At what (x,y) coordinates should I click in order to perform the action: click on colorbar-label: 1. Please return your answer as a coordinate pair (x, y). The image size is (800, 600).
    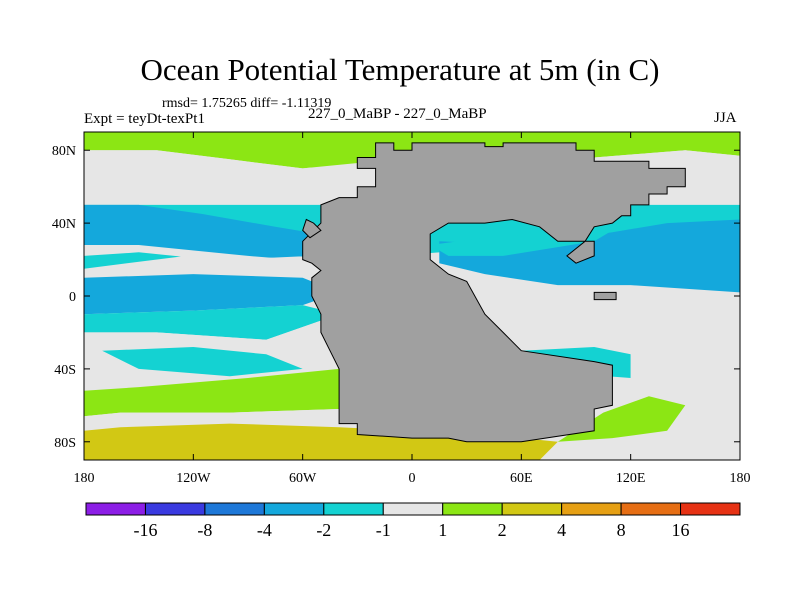
    Looking at the image, I should click on (442, 530).